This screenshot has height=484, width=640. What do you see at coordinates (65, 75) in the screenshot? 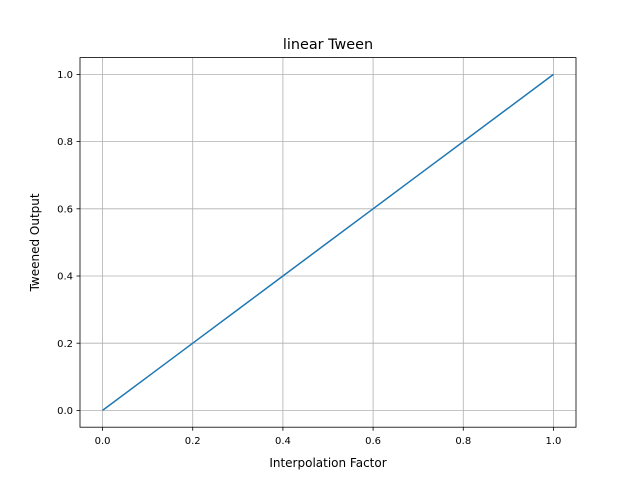
I see `y-tick-label: 1.0` at bounding box center [65, 75].